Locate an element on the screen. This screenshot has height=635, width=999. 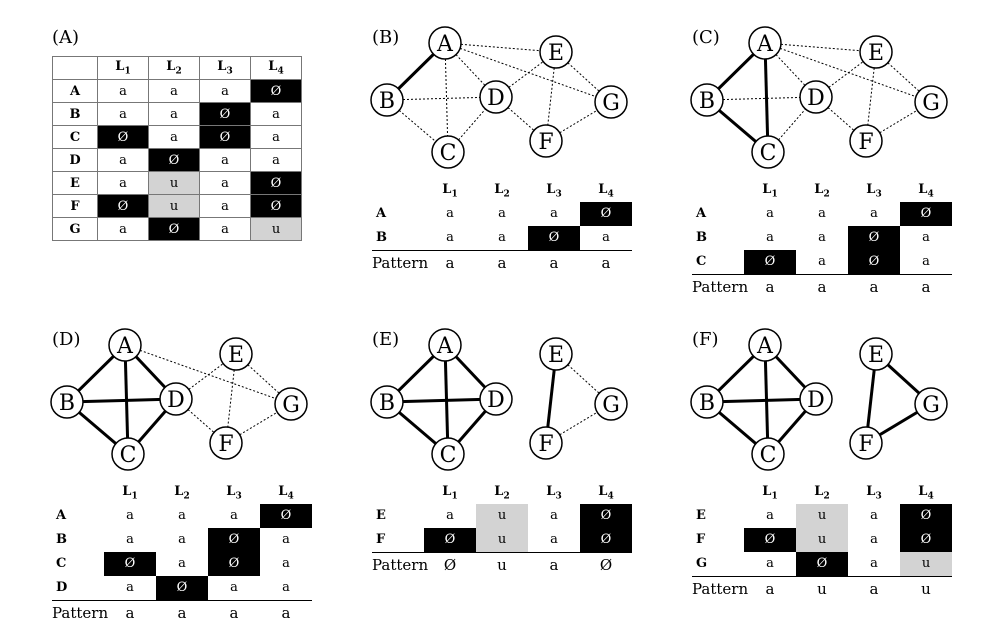
pattern-cell: Ø is located at coordinates (606, 565).